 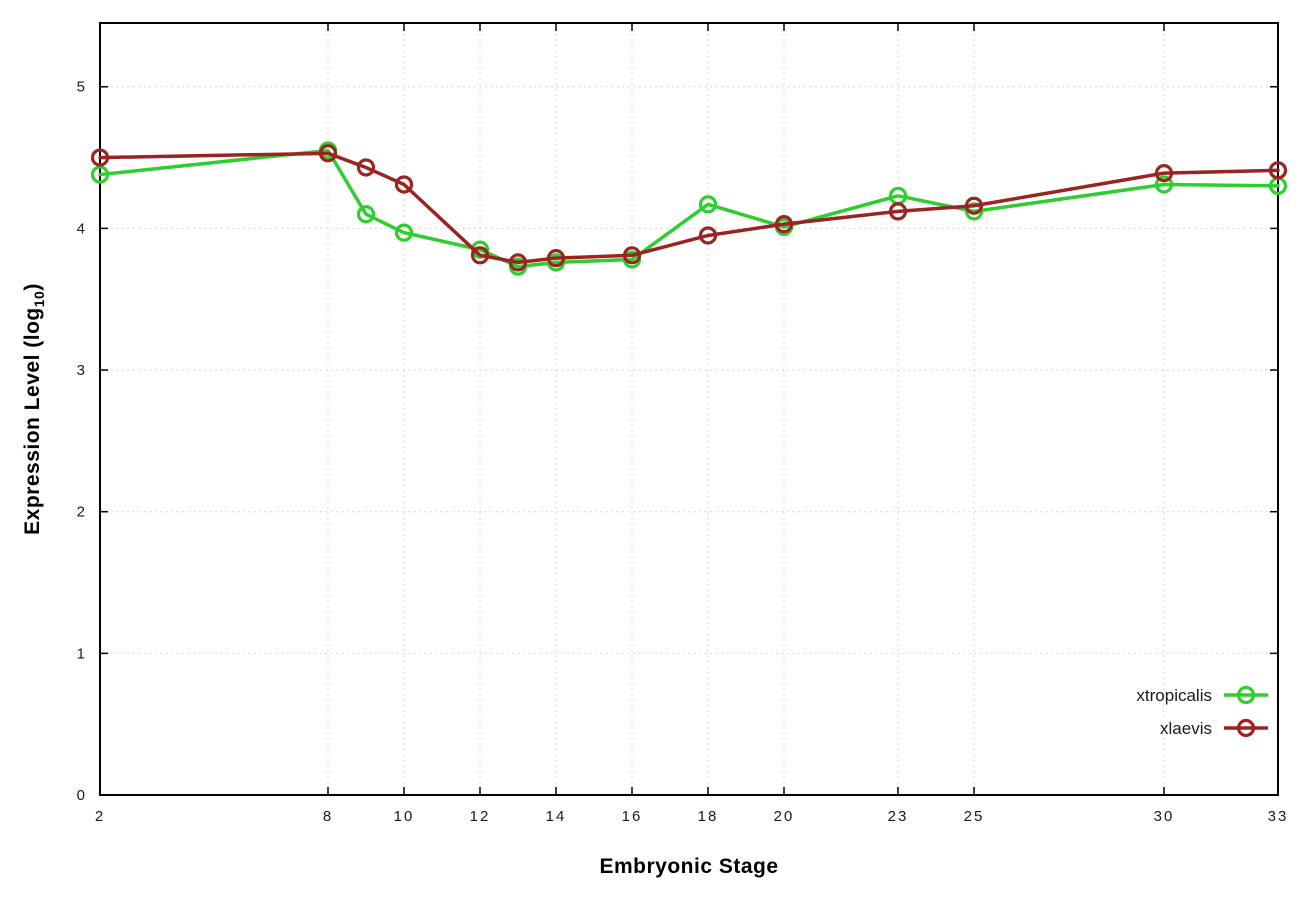 What do you see at coordinates (82, 795) in the screenshot?
I see `y-tick-label: 0` at bounding box center [82, 795].